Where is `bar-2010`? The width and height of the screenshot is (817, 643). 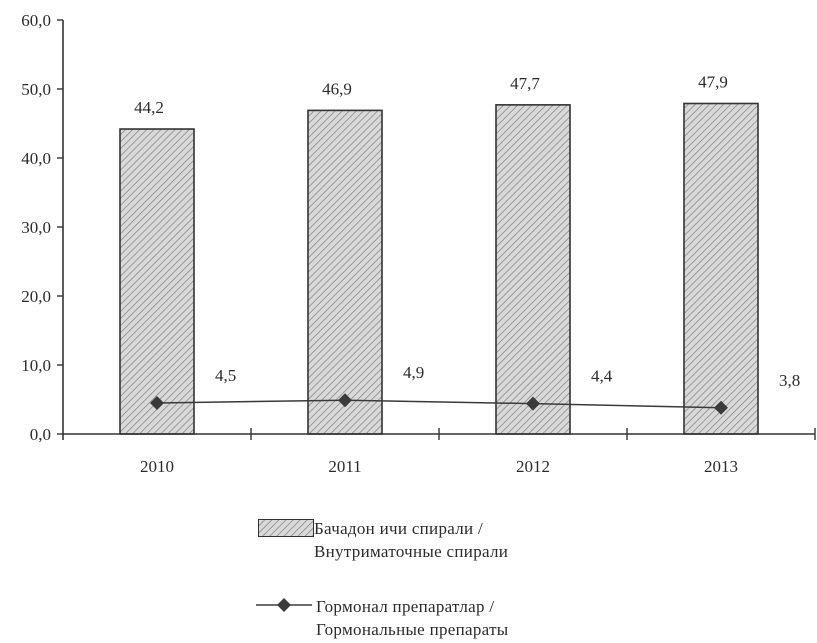
bar-2010 is located at coordinates (157, 281).